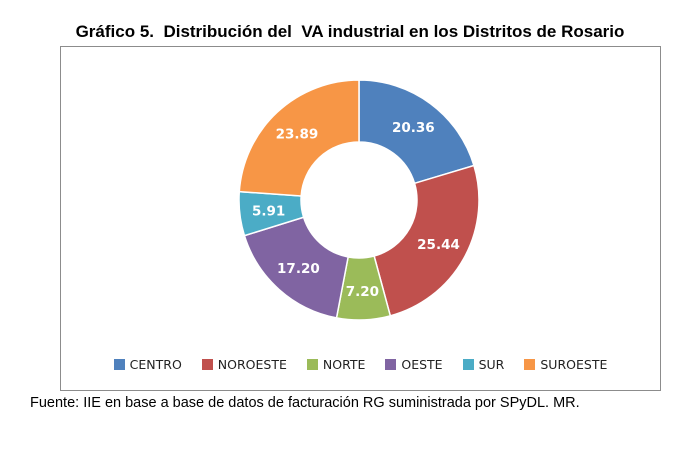  I want to click on legend-label: NOROESTE, so click(252, 364).